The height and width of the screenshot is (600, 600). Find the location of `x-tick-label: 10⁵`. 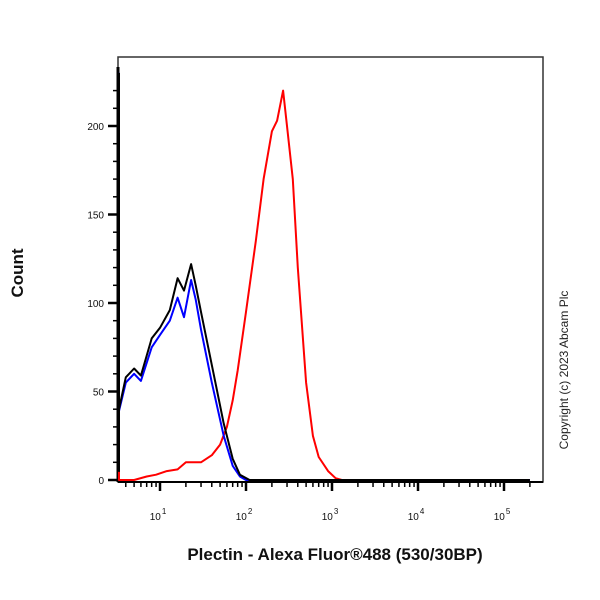

x-tick-label: 10⁵ is located at coordinates (502, 515).